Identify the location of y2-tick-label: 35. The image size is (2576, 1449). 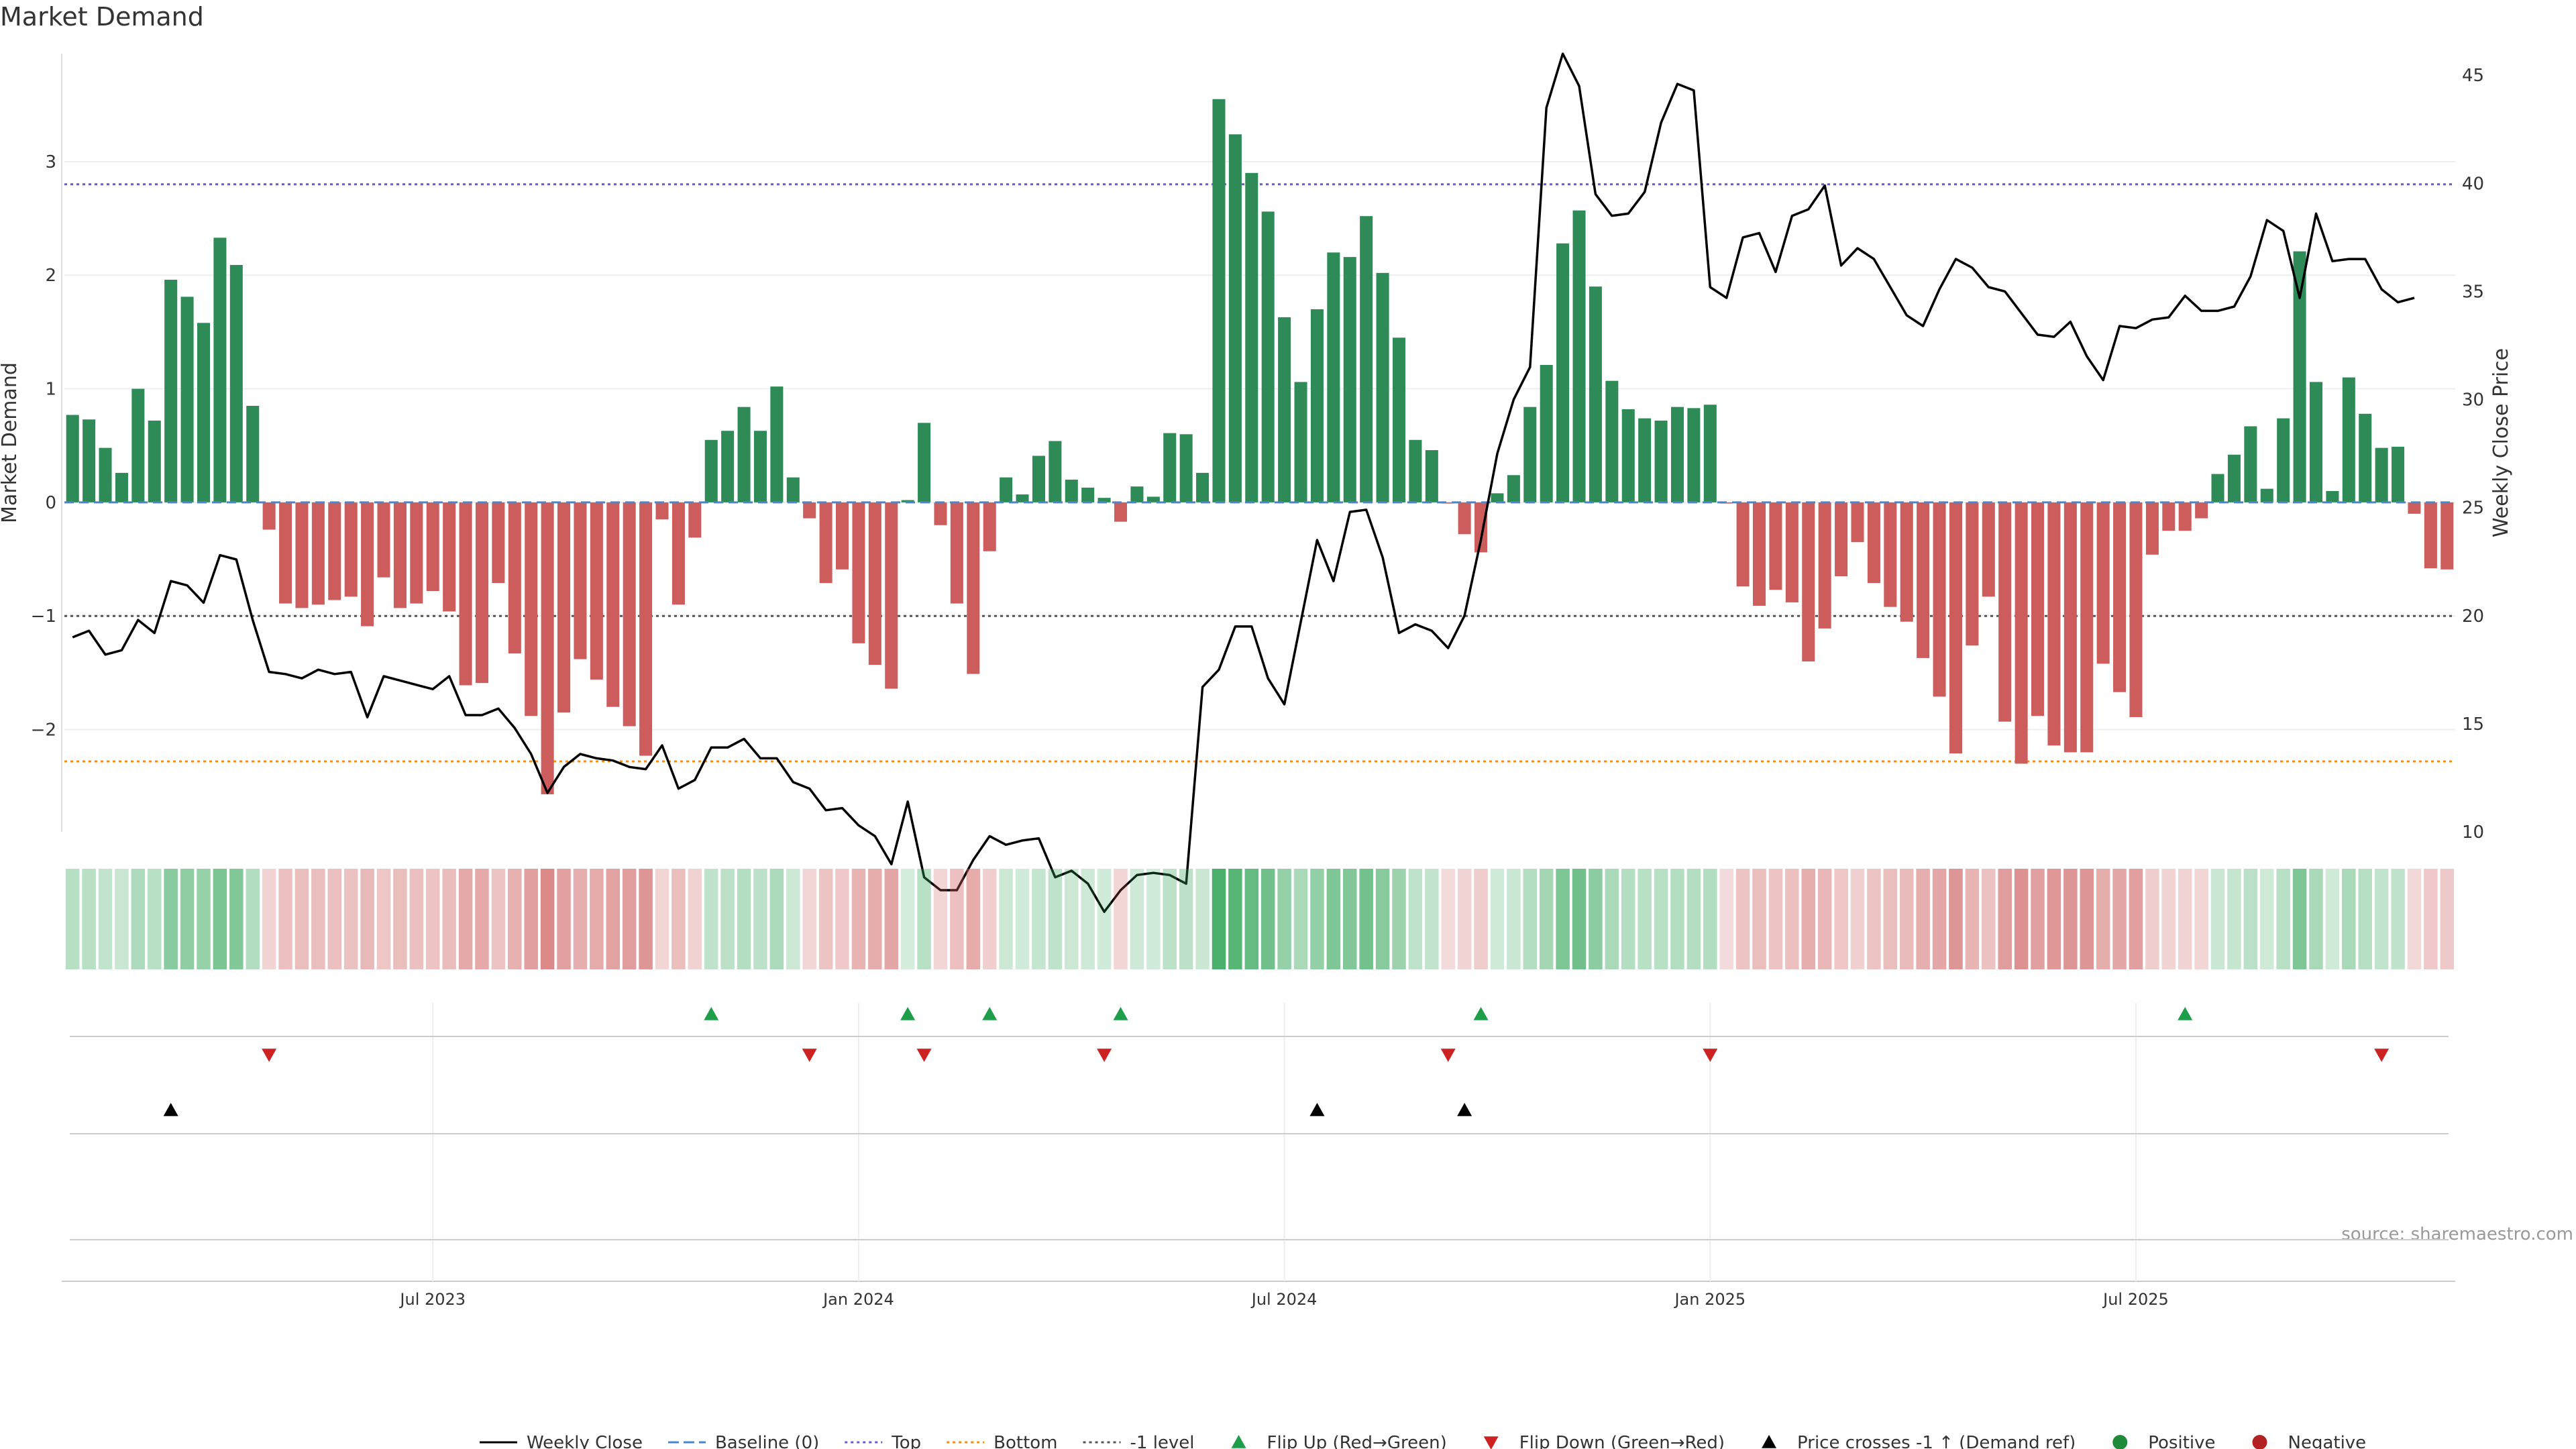
(2473, 292).